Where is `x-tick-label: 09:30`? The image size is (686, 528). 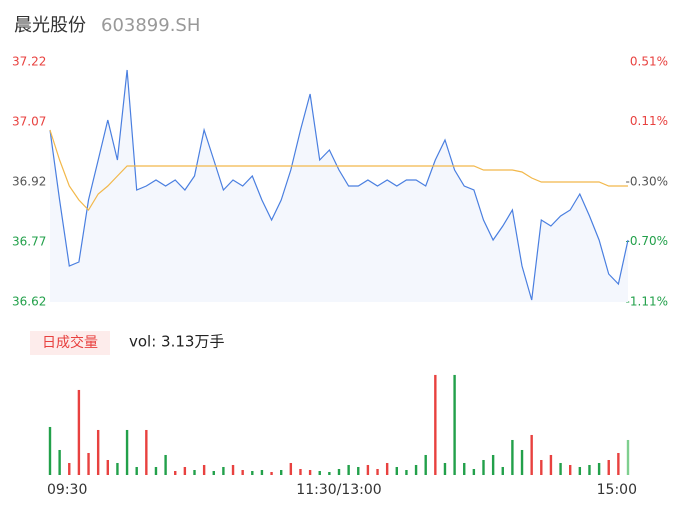 x-tick-label: 09:30 is located at coordinates (67, 490).